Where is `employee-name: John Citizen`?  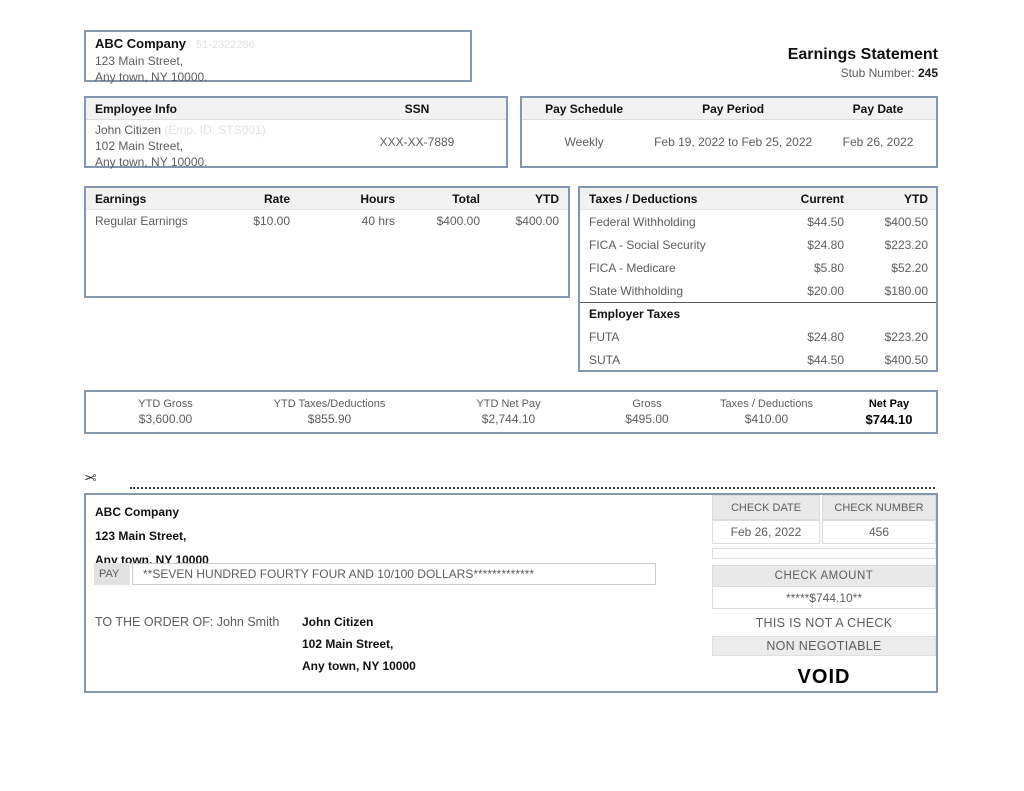
employee-name: John Citizen is located at coordinates (128, 130).